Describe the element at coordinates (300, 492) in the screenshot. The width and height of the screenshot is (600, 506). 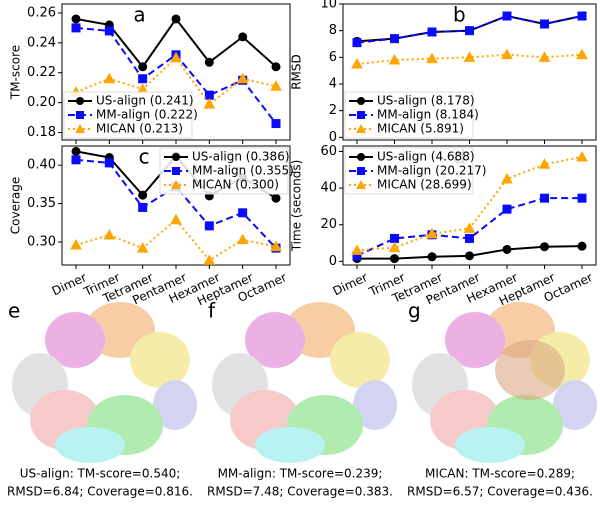
I see `caption: RMSD=7.48; Coverage=0.383.` at that location.